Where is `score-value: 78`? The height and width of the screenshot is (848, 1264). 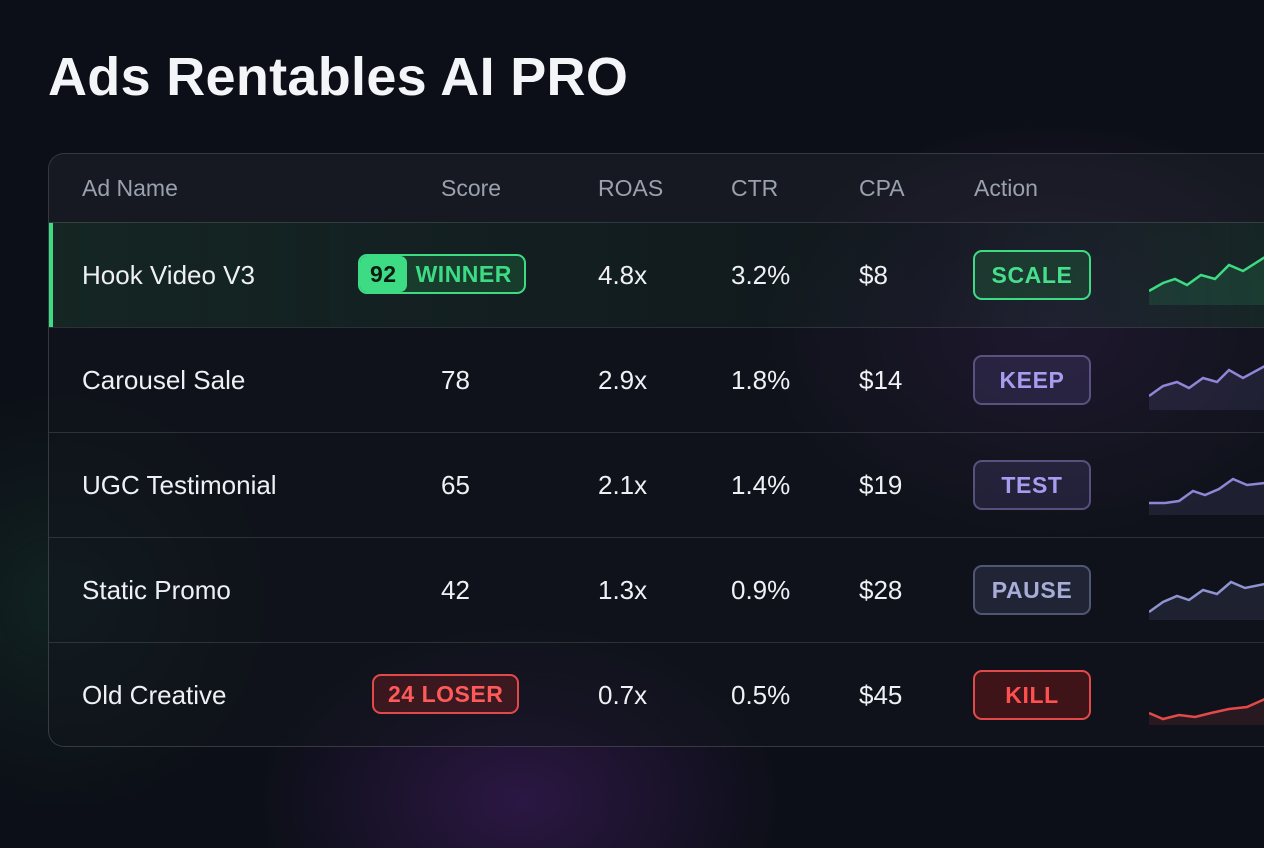 score-value: 78 is located at coordinates (455, 380).